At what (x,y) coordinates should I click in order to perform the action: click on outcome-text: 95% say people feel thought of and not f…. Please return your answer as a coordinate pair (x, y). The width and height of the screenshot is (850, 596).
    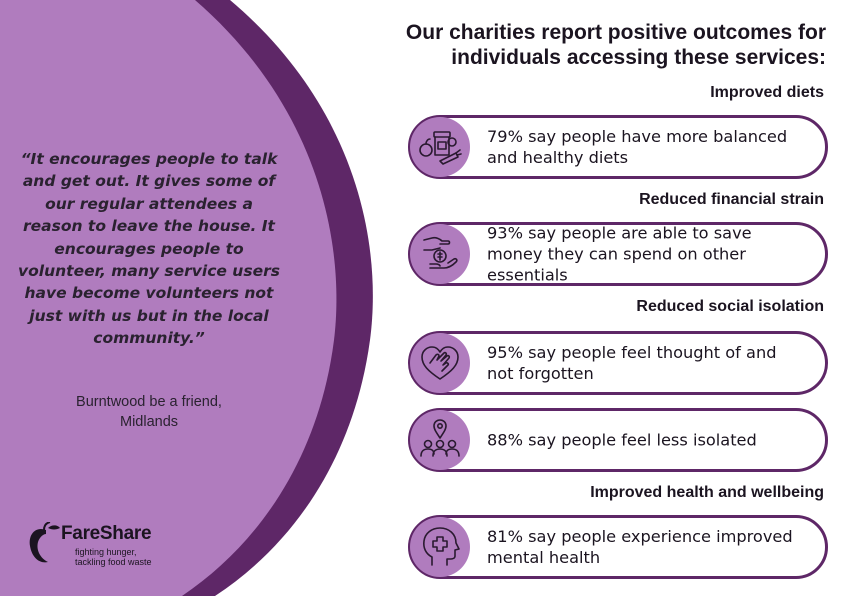
    Looking at the image, I should click on (632, 363).